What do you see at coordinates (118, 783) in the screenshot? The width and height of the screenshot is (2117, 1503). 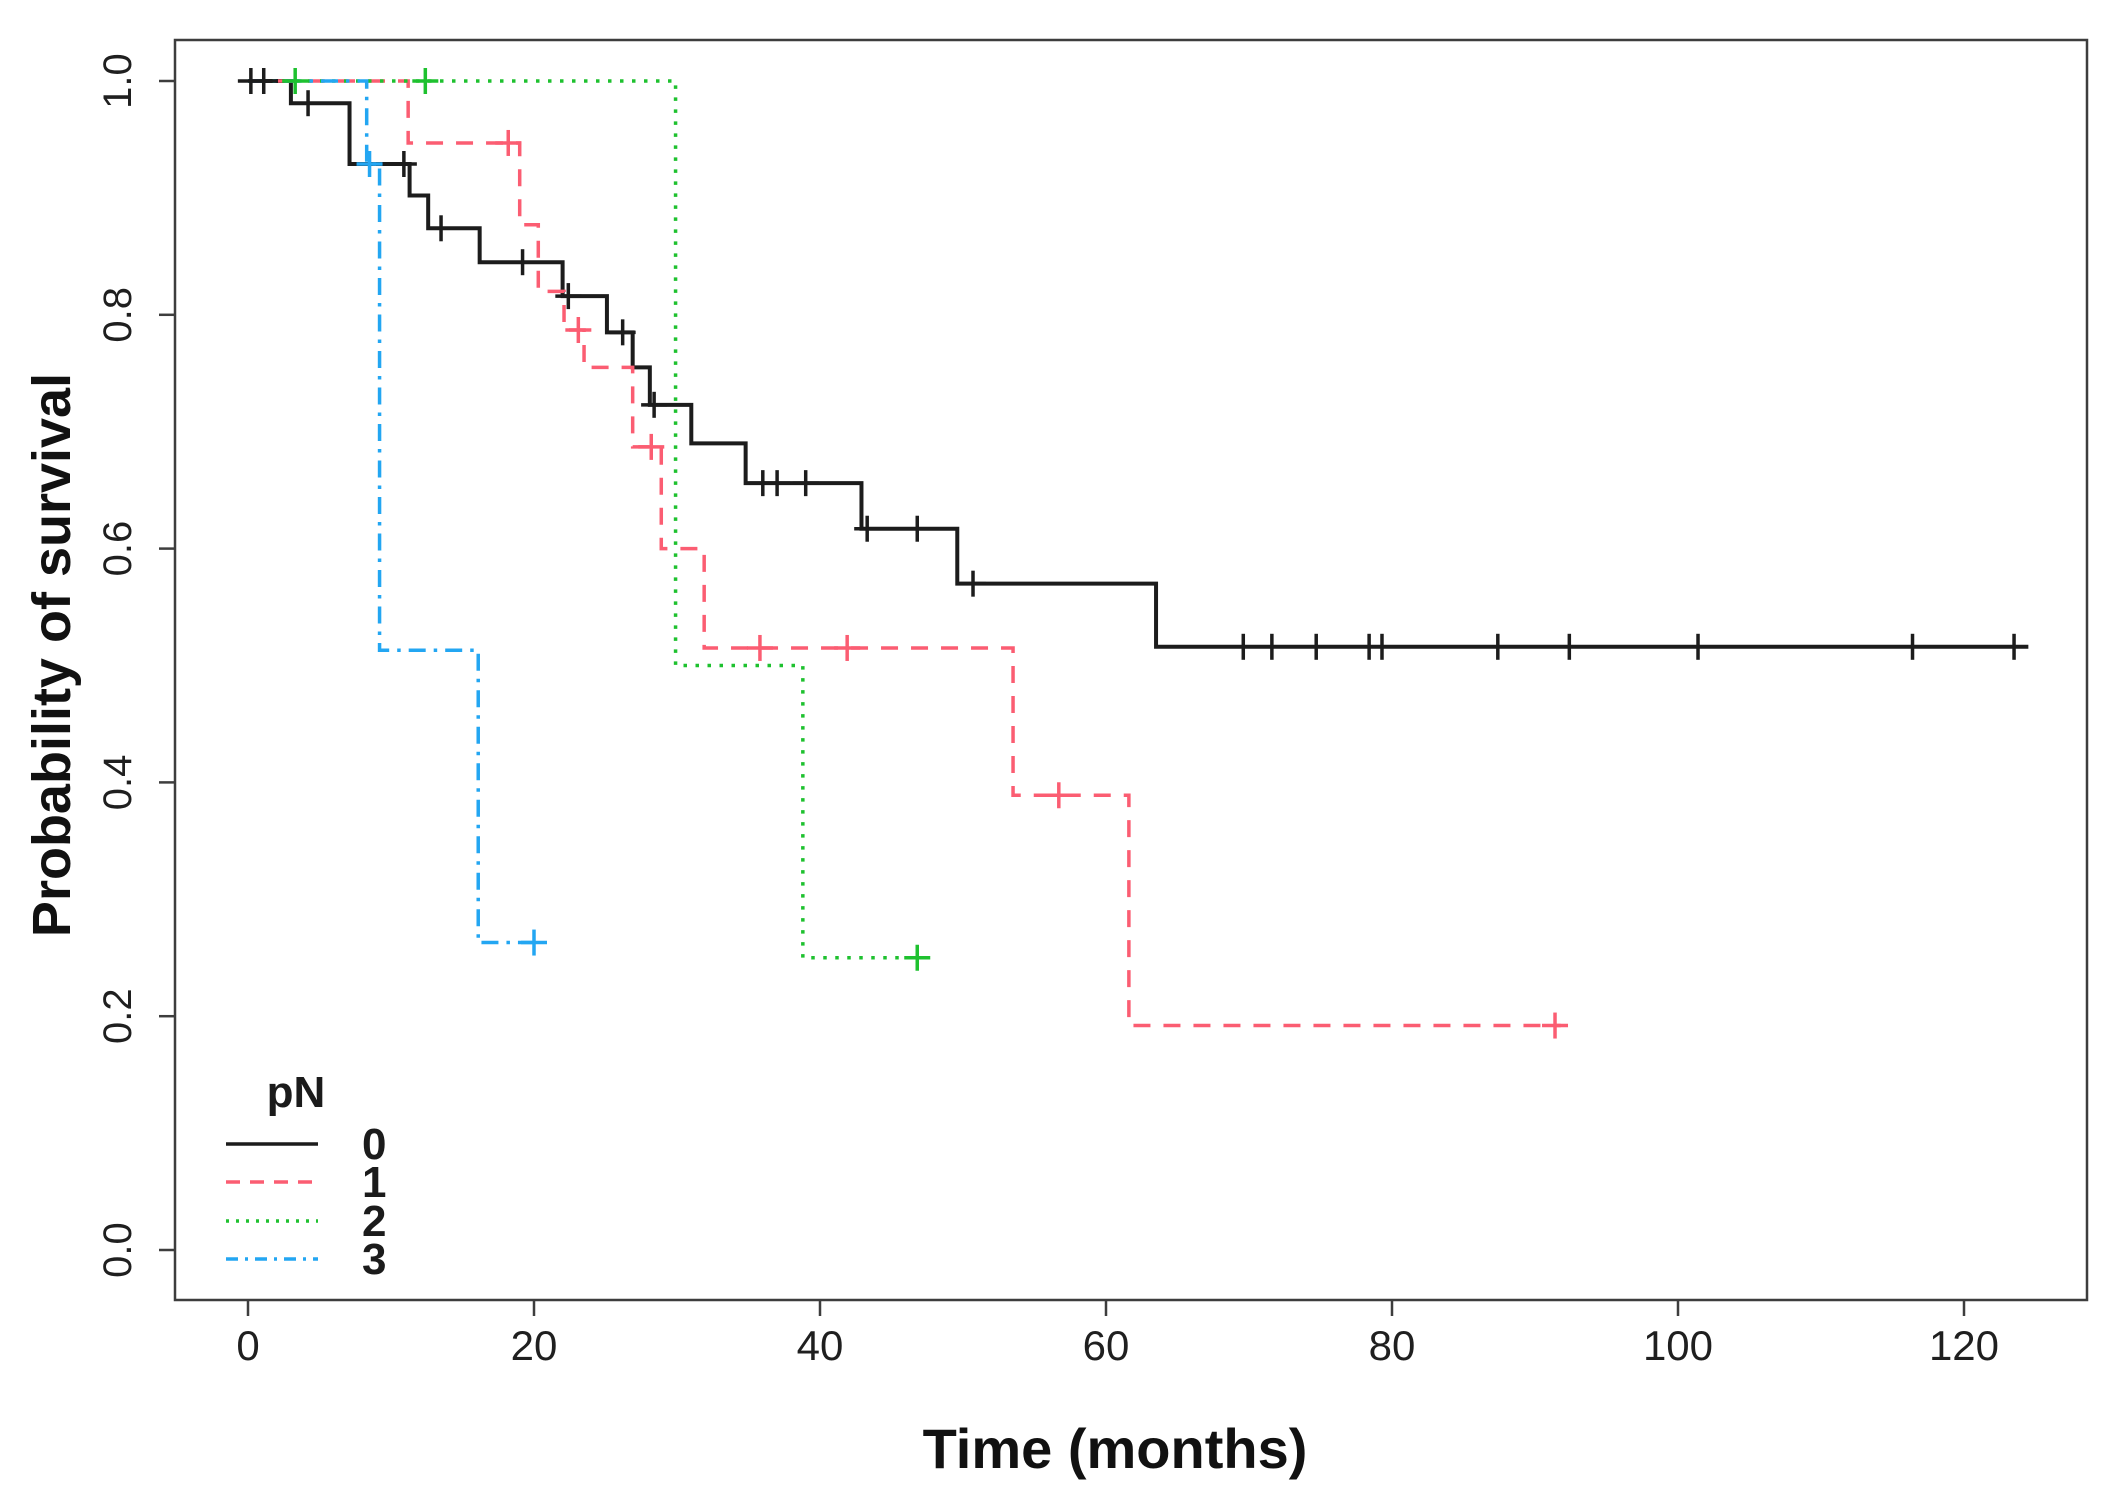 I see `y-tick-label: 0.4` at bounding box center [118, 783].